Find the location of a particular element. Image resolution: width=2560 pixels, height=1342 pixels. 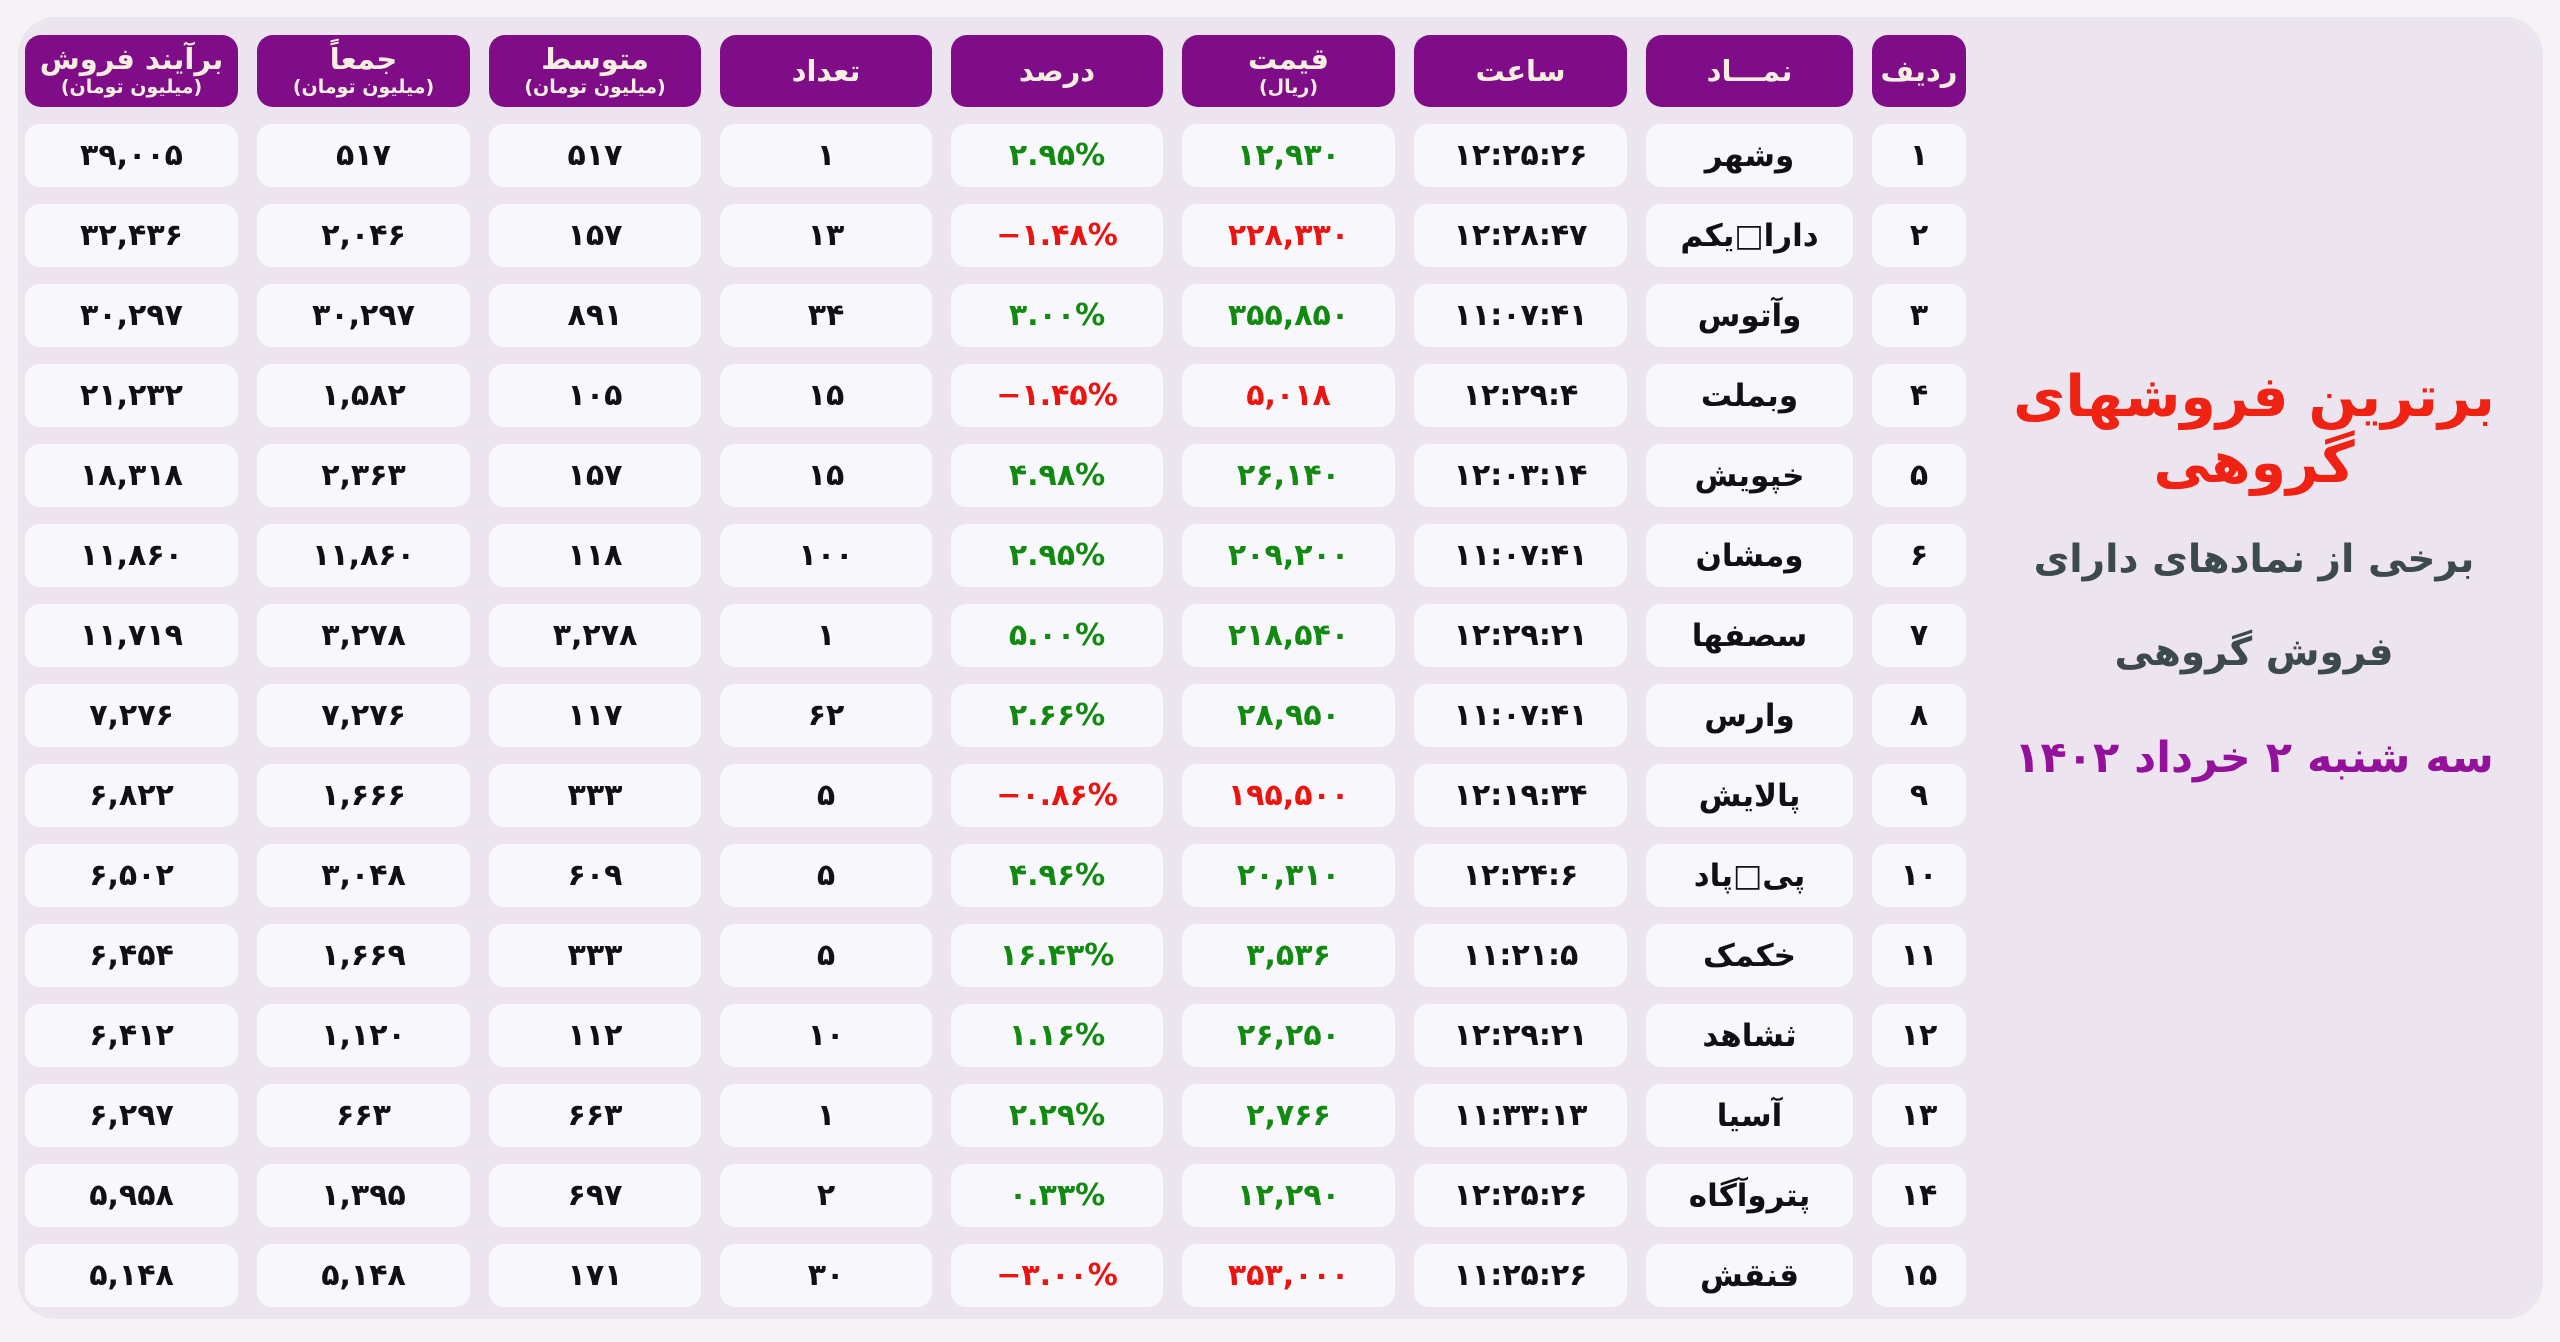

cell-total: ۱,۶۶۹ is located at coordinates (363, 955).